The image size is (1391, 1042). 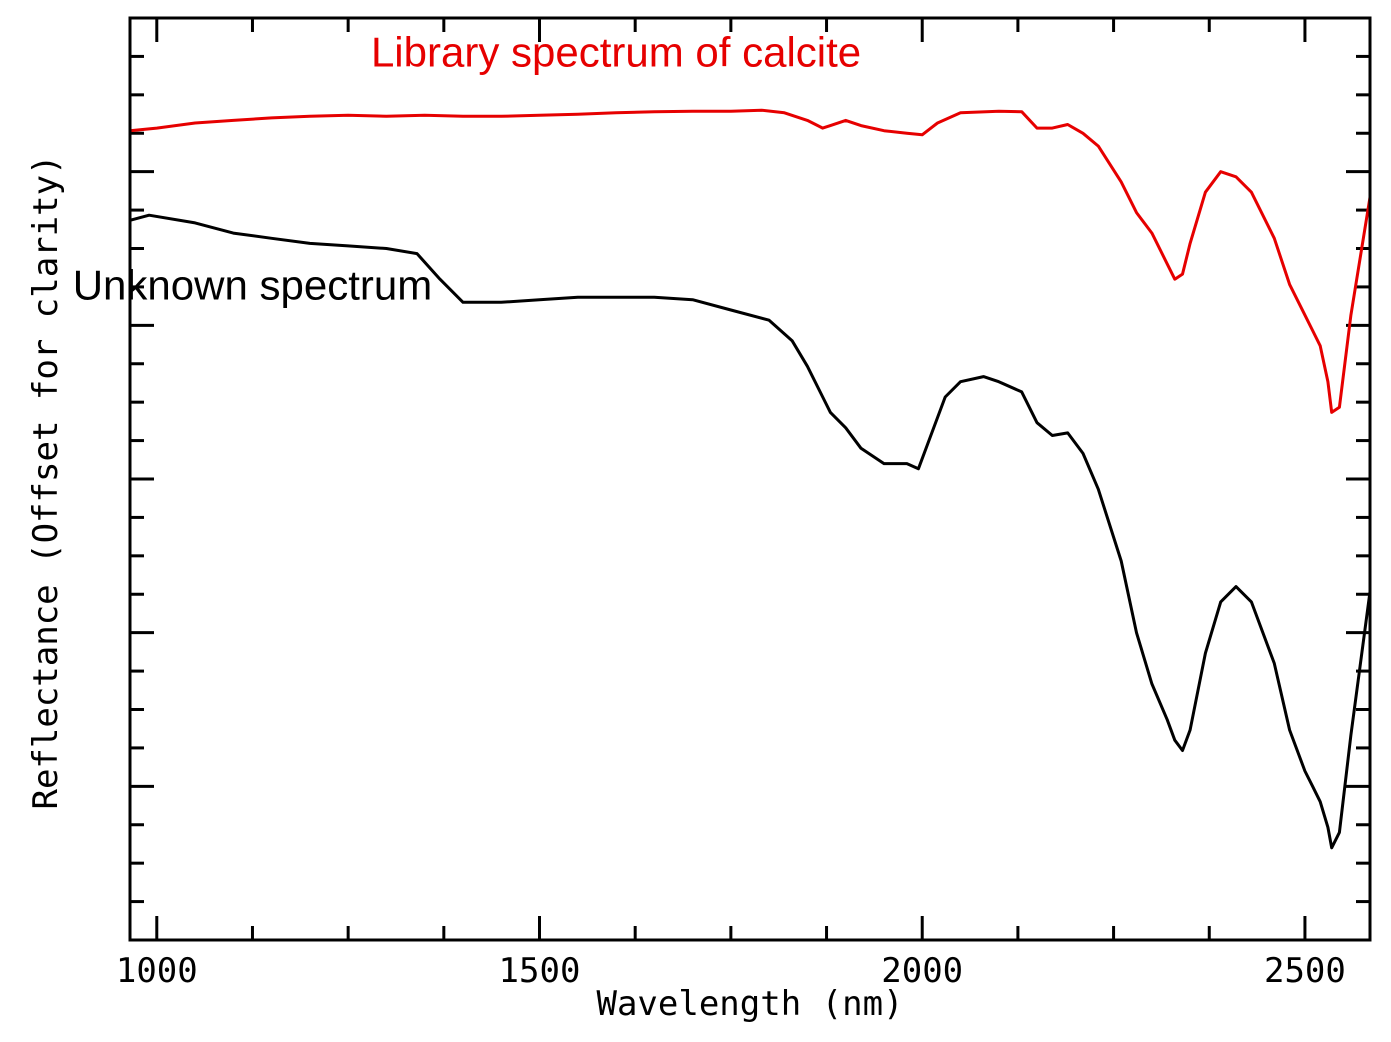 I want to click on x-tick-label: 2000, so click(x=922, y=971).